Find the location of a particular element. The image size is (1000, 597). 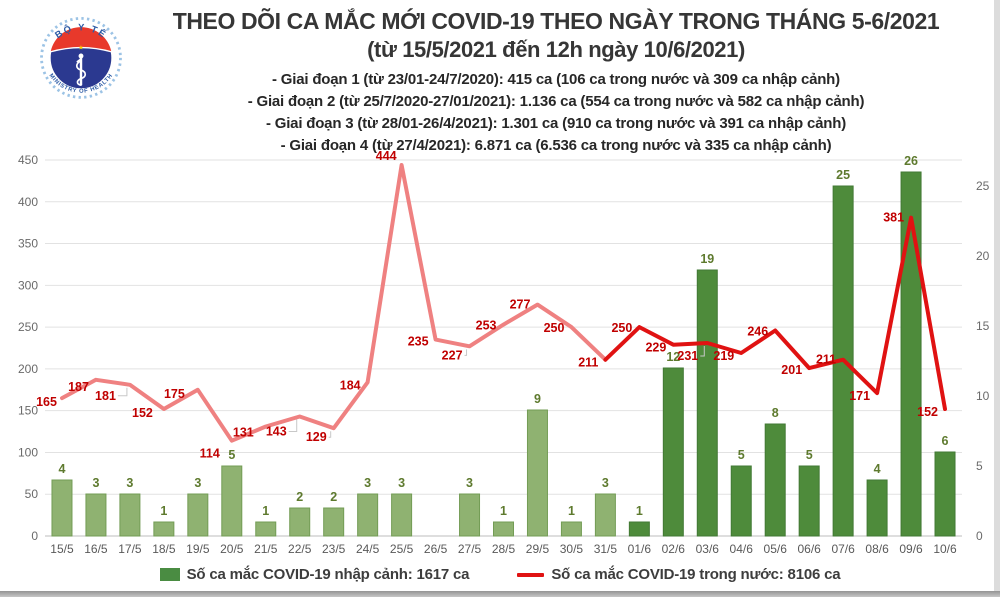

line-value-label: 184 is located at coordinates (350, 385).